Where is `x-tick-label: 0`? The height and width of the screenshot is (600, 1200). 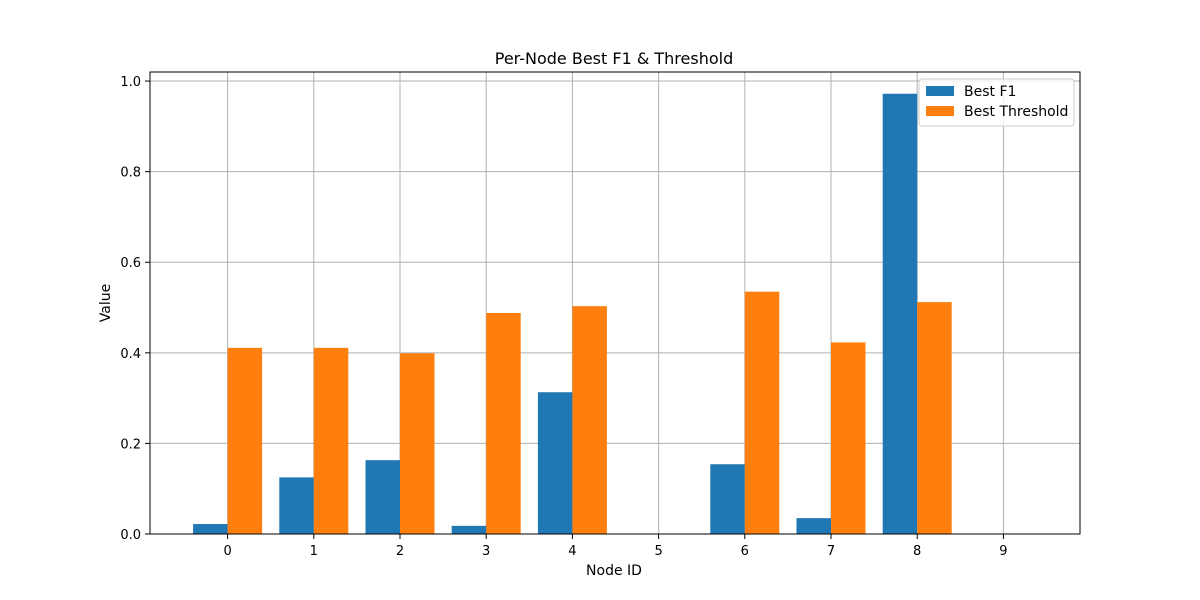 x-tick-label: 0 is located at coordinates (227, 551).